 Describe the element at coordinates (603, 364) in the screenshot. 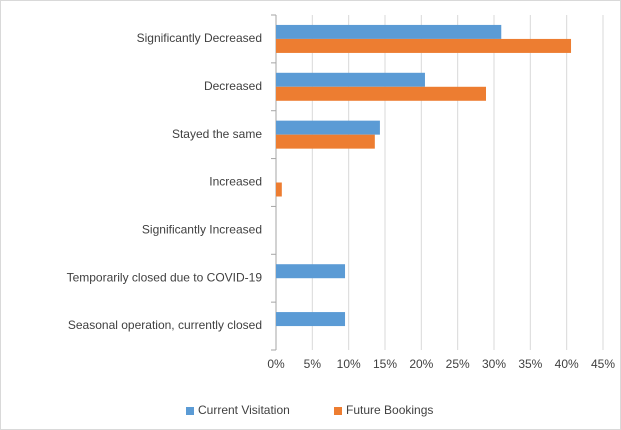

I see `x-tick-label: 45%` at that location.